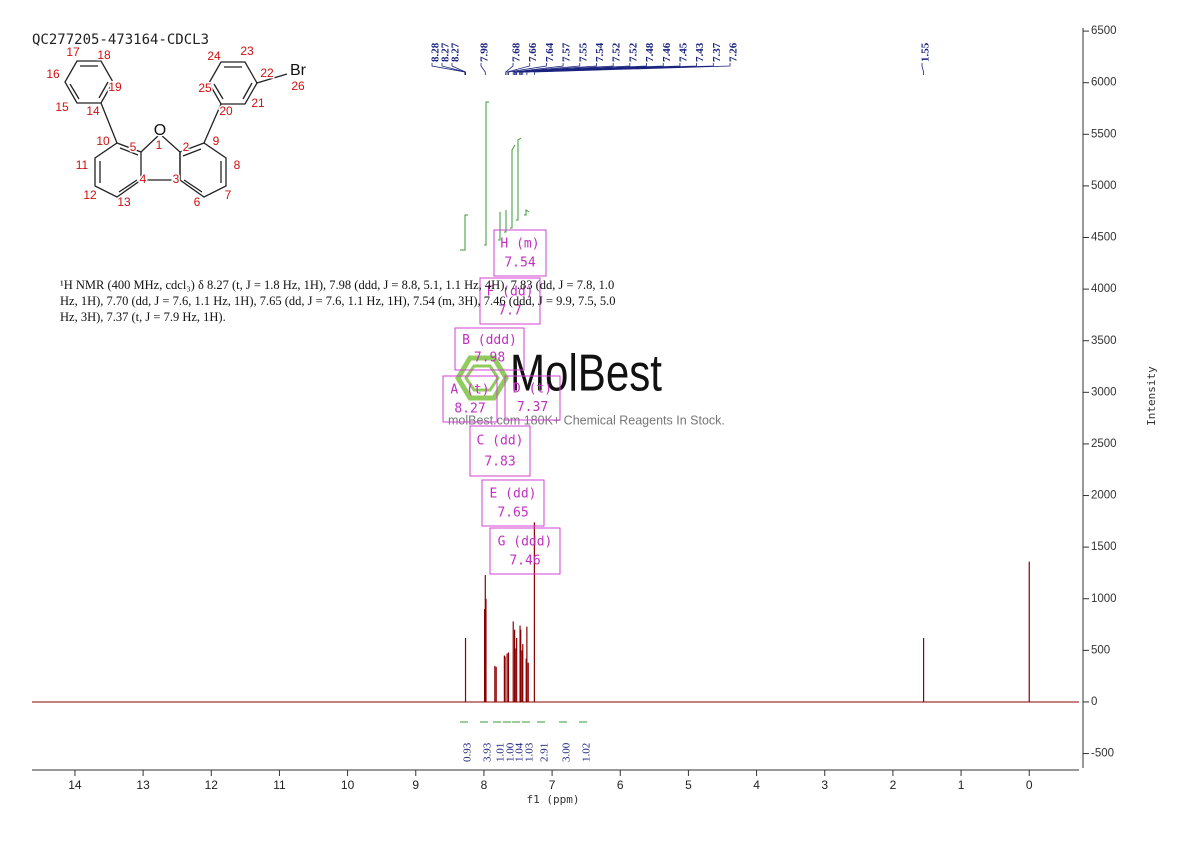  Describe the element at coordinates (298, 70) in the screenshot. I see `atom-label: Br` at that location.